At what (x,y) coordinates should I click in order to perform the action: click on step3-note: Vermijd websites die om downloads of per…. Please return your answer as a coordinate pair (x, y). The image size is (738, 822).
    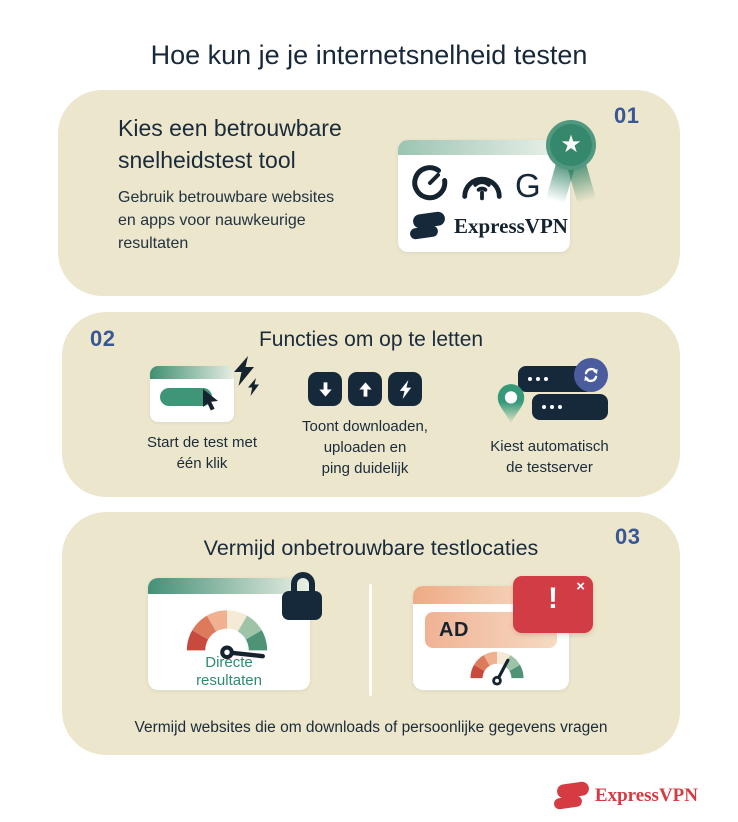
    Looking at the image, I should click on (371, 727).